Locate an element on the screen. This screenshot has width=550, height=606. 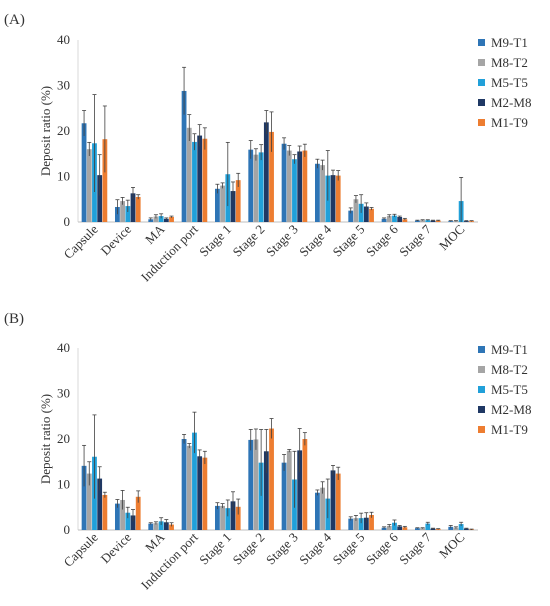
x-tick-label-b: Stage 5 is located at coordinates (349, 549).